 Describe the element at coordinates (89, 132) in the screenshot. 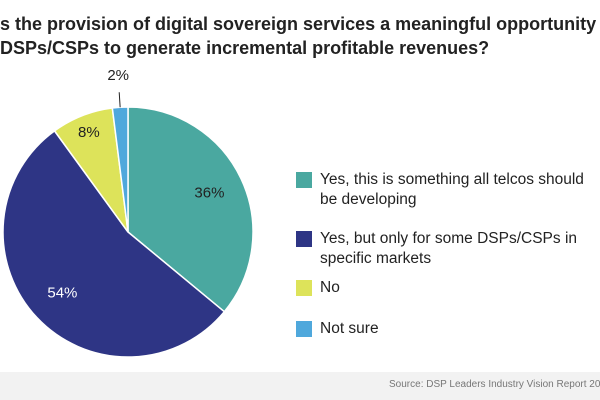

I see `data-label: 8%` at that location.